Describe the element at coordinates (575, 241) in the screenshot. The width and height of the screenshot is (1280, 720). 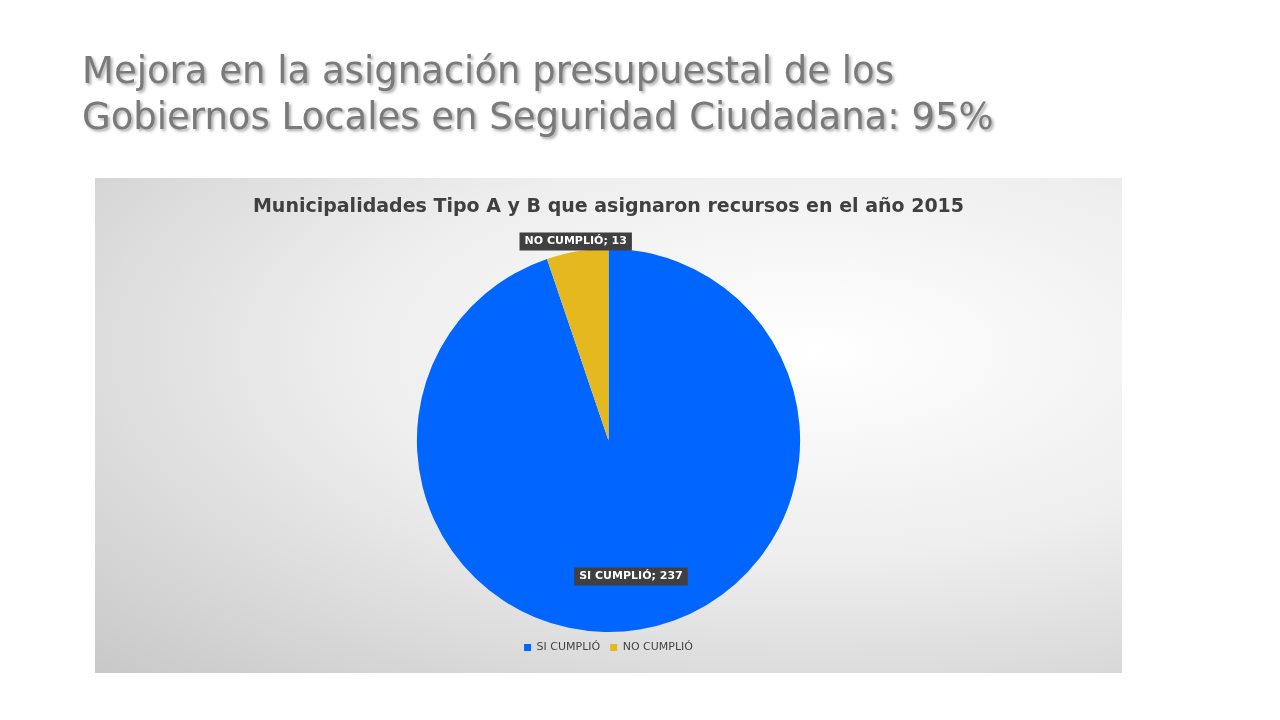
I see `data-label: NO CUMPLIÓ; 13` at that location.